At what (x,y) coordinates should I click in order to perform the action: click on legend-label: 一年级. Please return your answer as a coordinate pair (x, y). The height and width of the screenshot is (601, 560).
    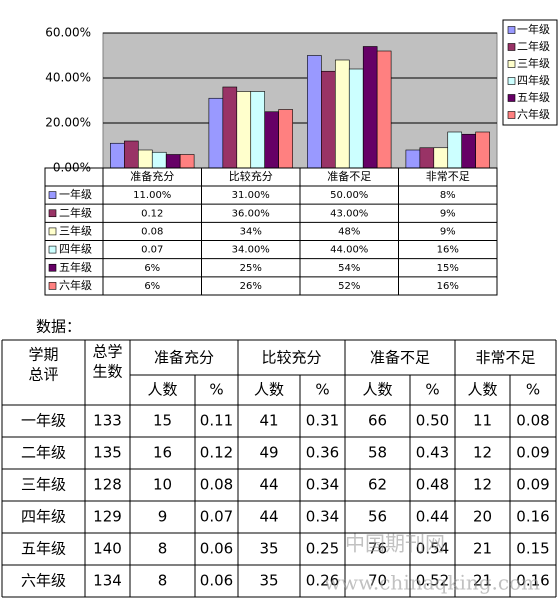
    Looking at the image, I should click on (533, 29).